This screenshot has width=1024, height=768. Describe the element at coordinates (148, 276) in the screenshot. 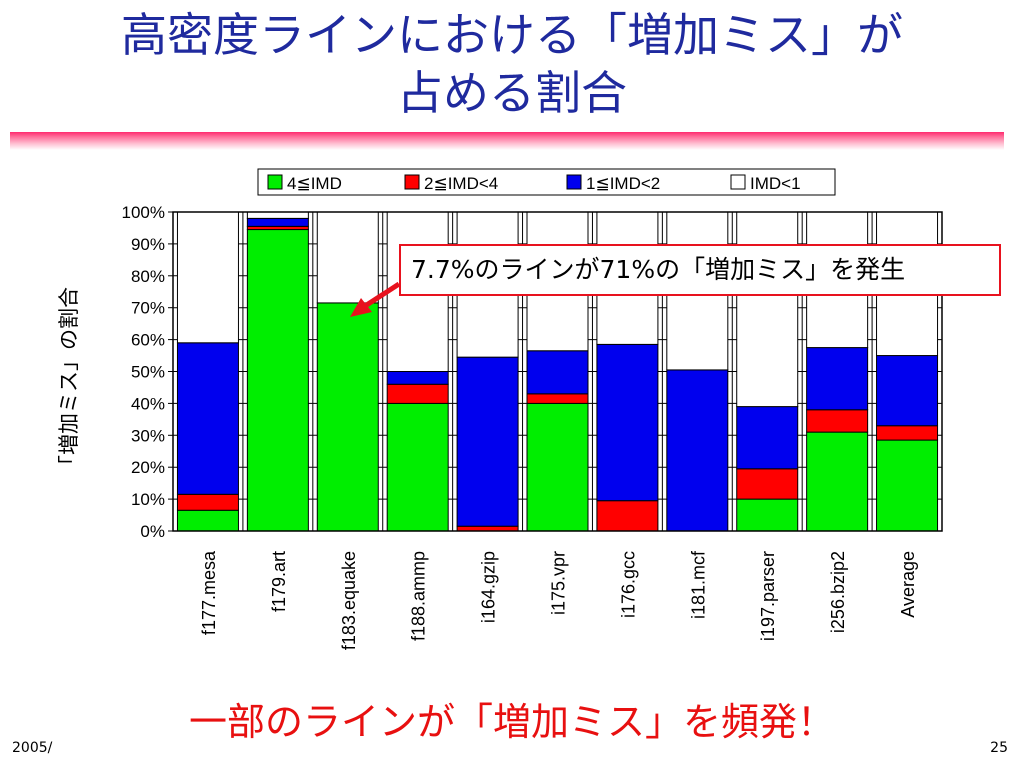

I see `y-tick-label: 80%` at that location.